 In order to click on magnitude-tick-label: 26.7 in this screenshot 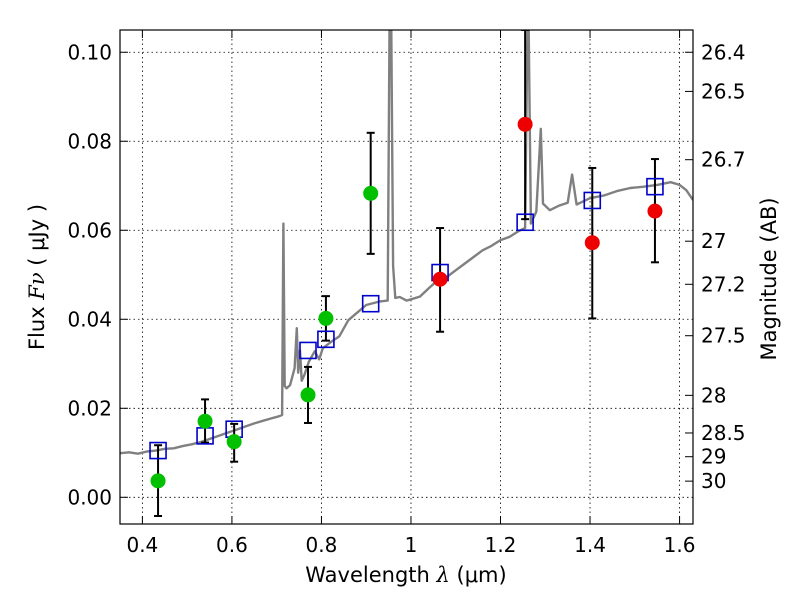, I will do `click(723, 160)`.